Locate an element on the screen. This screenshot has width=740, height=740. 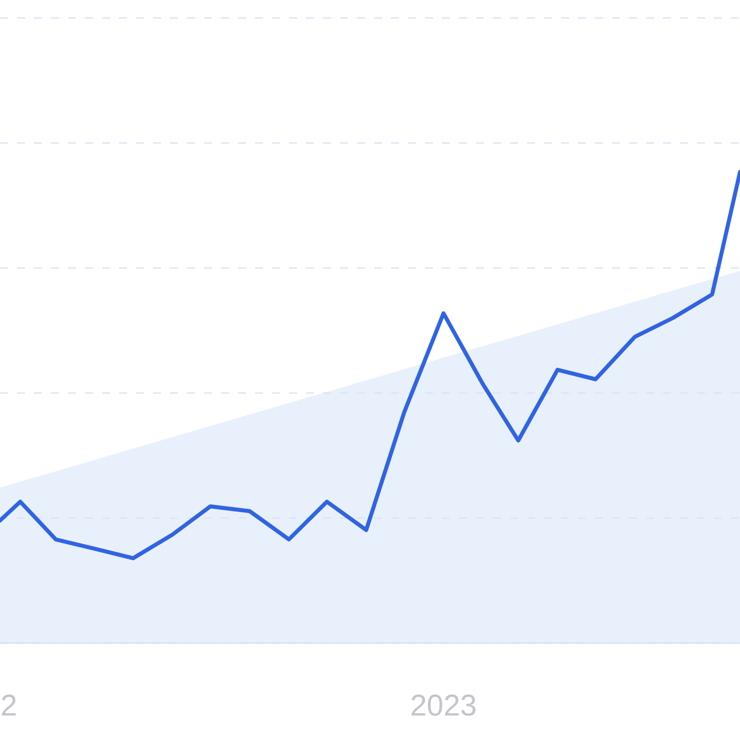
x-tick-label: 2023 is located at coordinates (443, 706).